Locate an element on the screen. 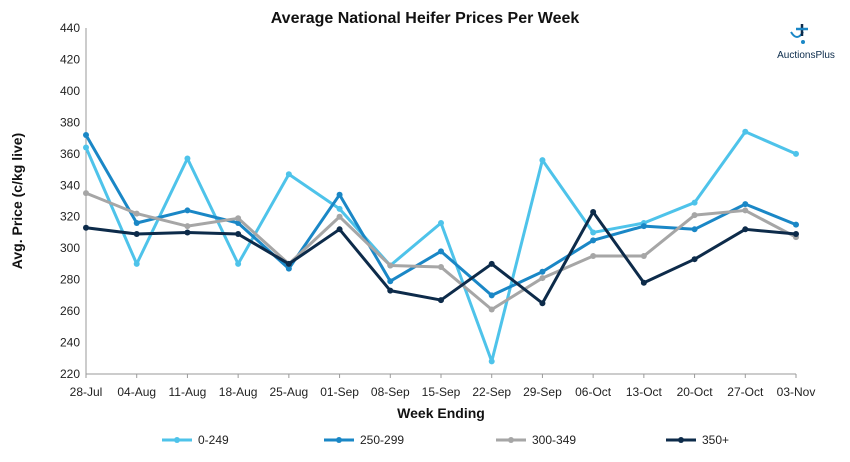 The height and width of the screenshot is (462, 850). x-tick-label: 20-Oct is located at coordinates (695, 392).